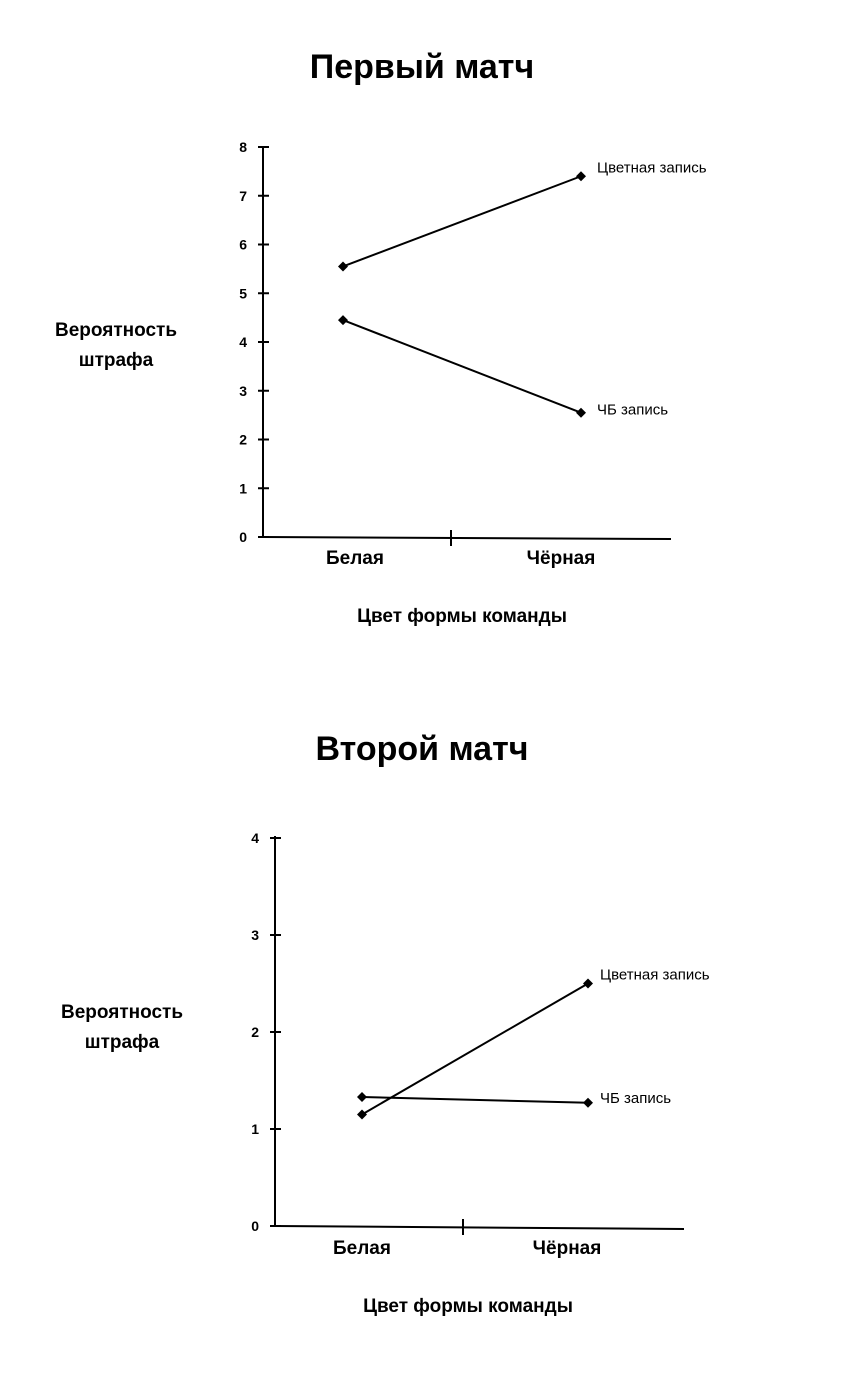 The image size is (844, 1382). I want to click on y-ticks: 0 1 2 3 4, so click(266, 1032).